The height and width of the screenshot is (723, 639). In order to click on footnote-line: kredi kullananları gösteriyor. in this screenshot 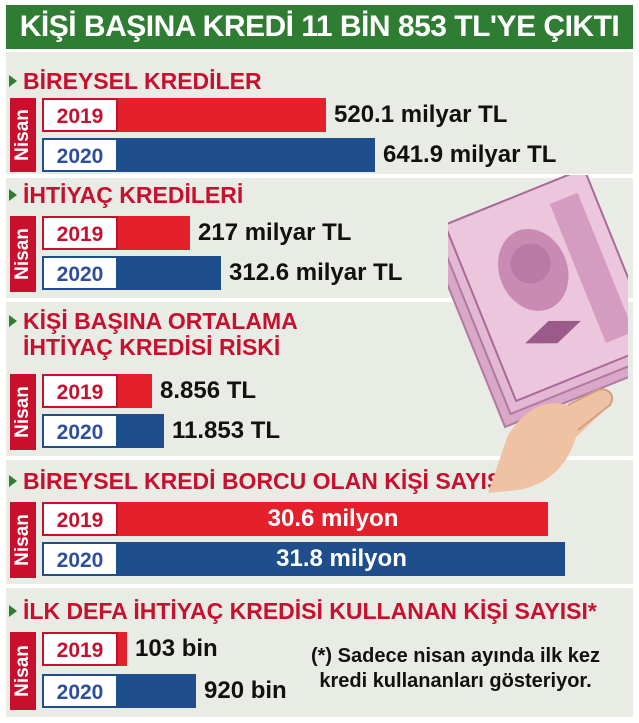, I will do `click(455, 681)`.